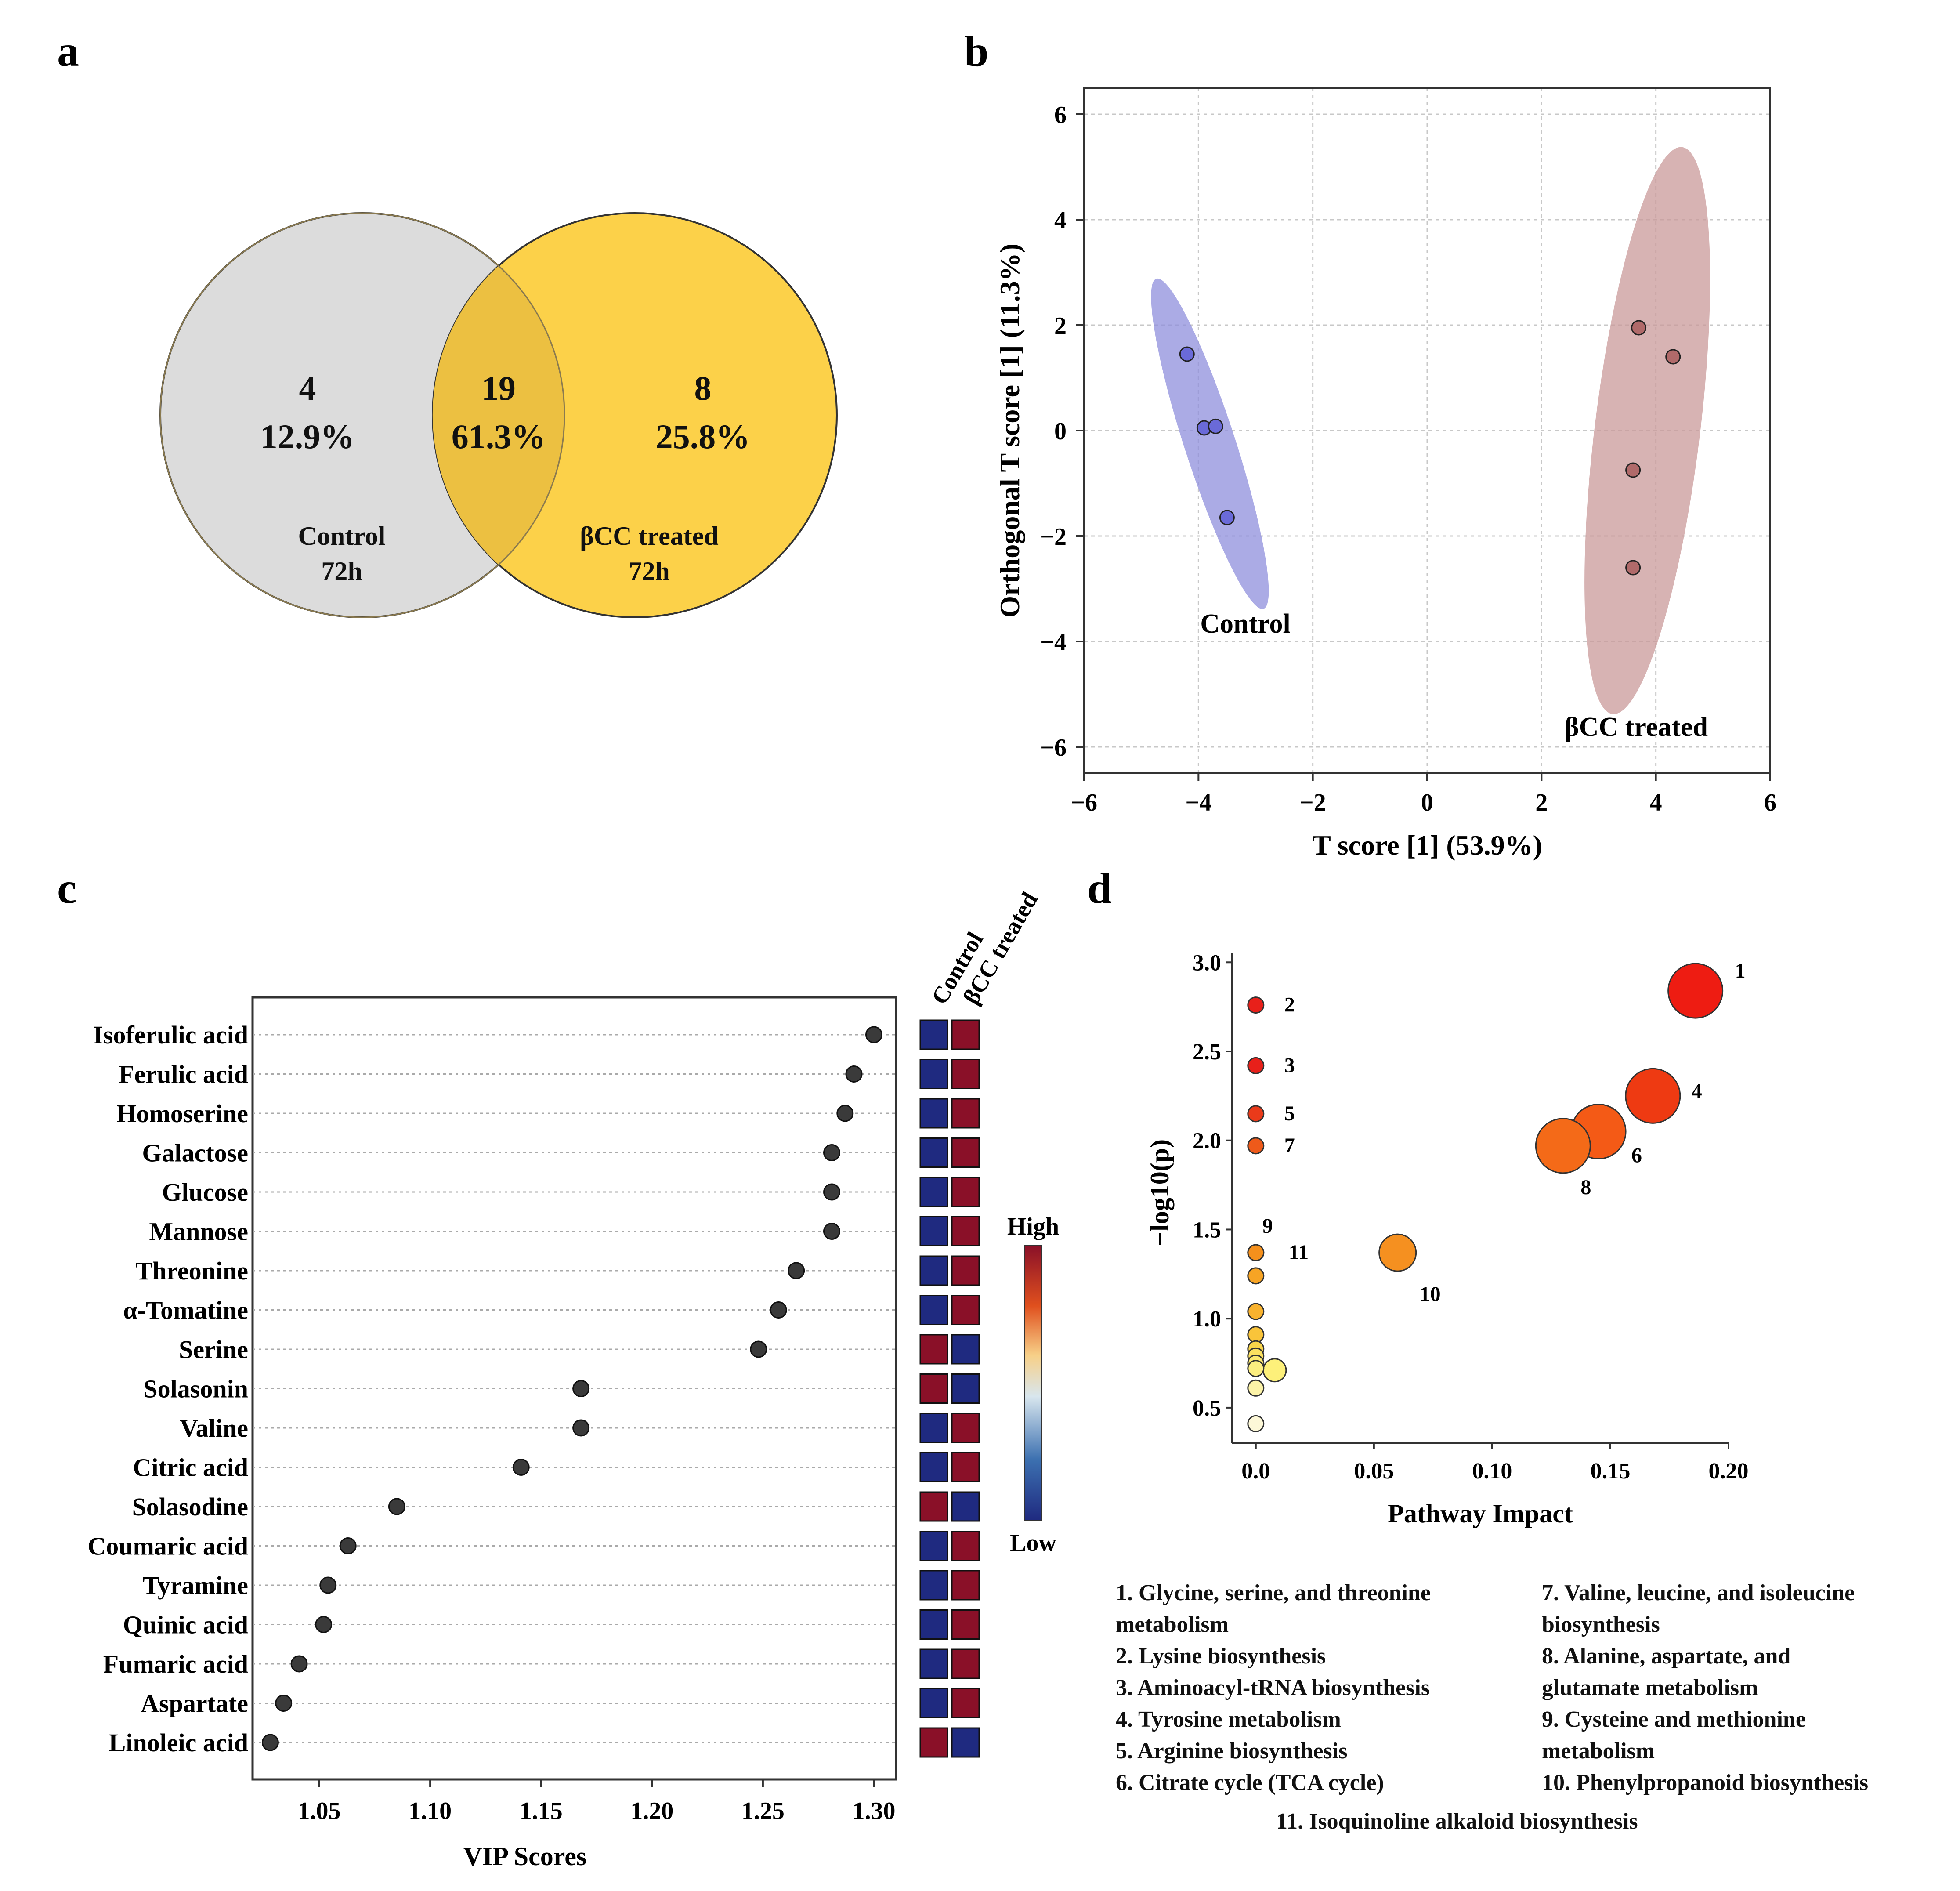  Describe the element at coordinates (651, 1811) in the screenshot. I see `x-tick-label: 1.20` at that location.